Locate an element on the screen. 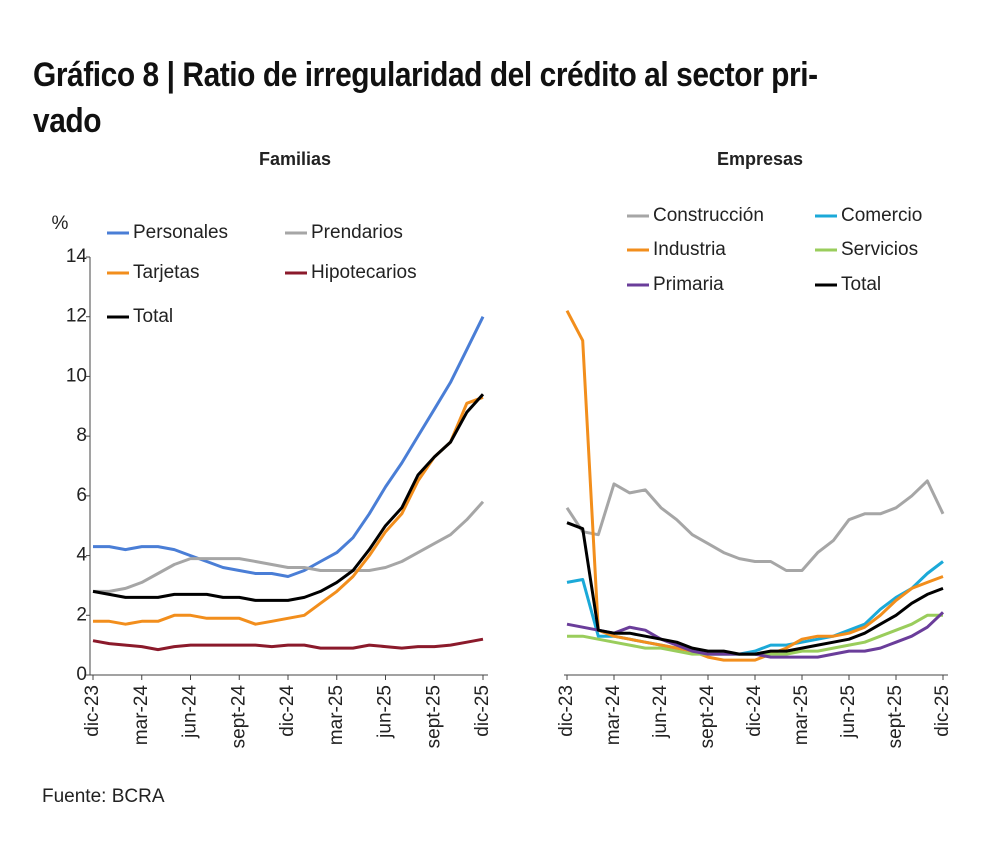  legend-label: Comercio is located at coordinates (881, 215).